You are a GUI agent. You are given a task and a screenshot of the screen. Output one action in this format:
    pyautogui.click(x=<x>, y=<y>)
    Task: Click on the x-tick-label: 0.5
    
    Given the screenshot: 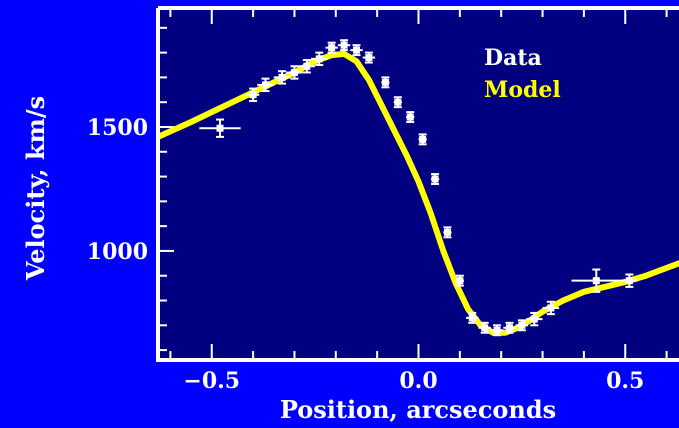 What is the action you would take?
    pyautogui.click(x=625, y=381)
    